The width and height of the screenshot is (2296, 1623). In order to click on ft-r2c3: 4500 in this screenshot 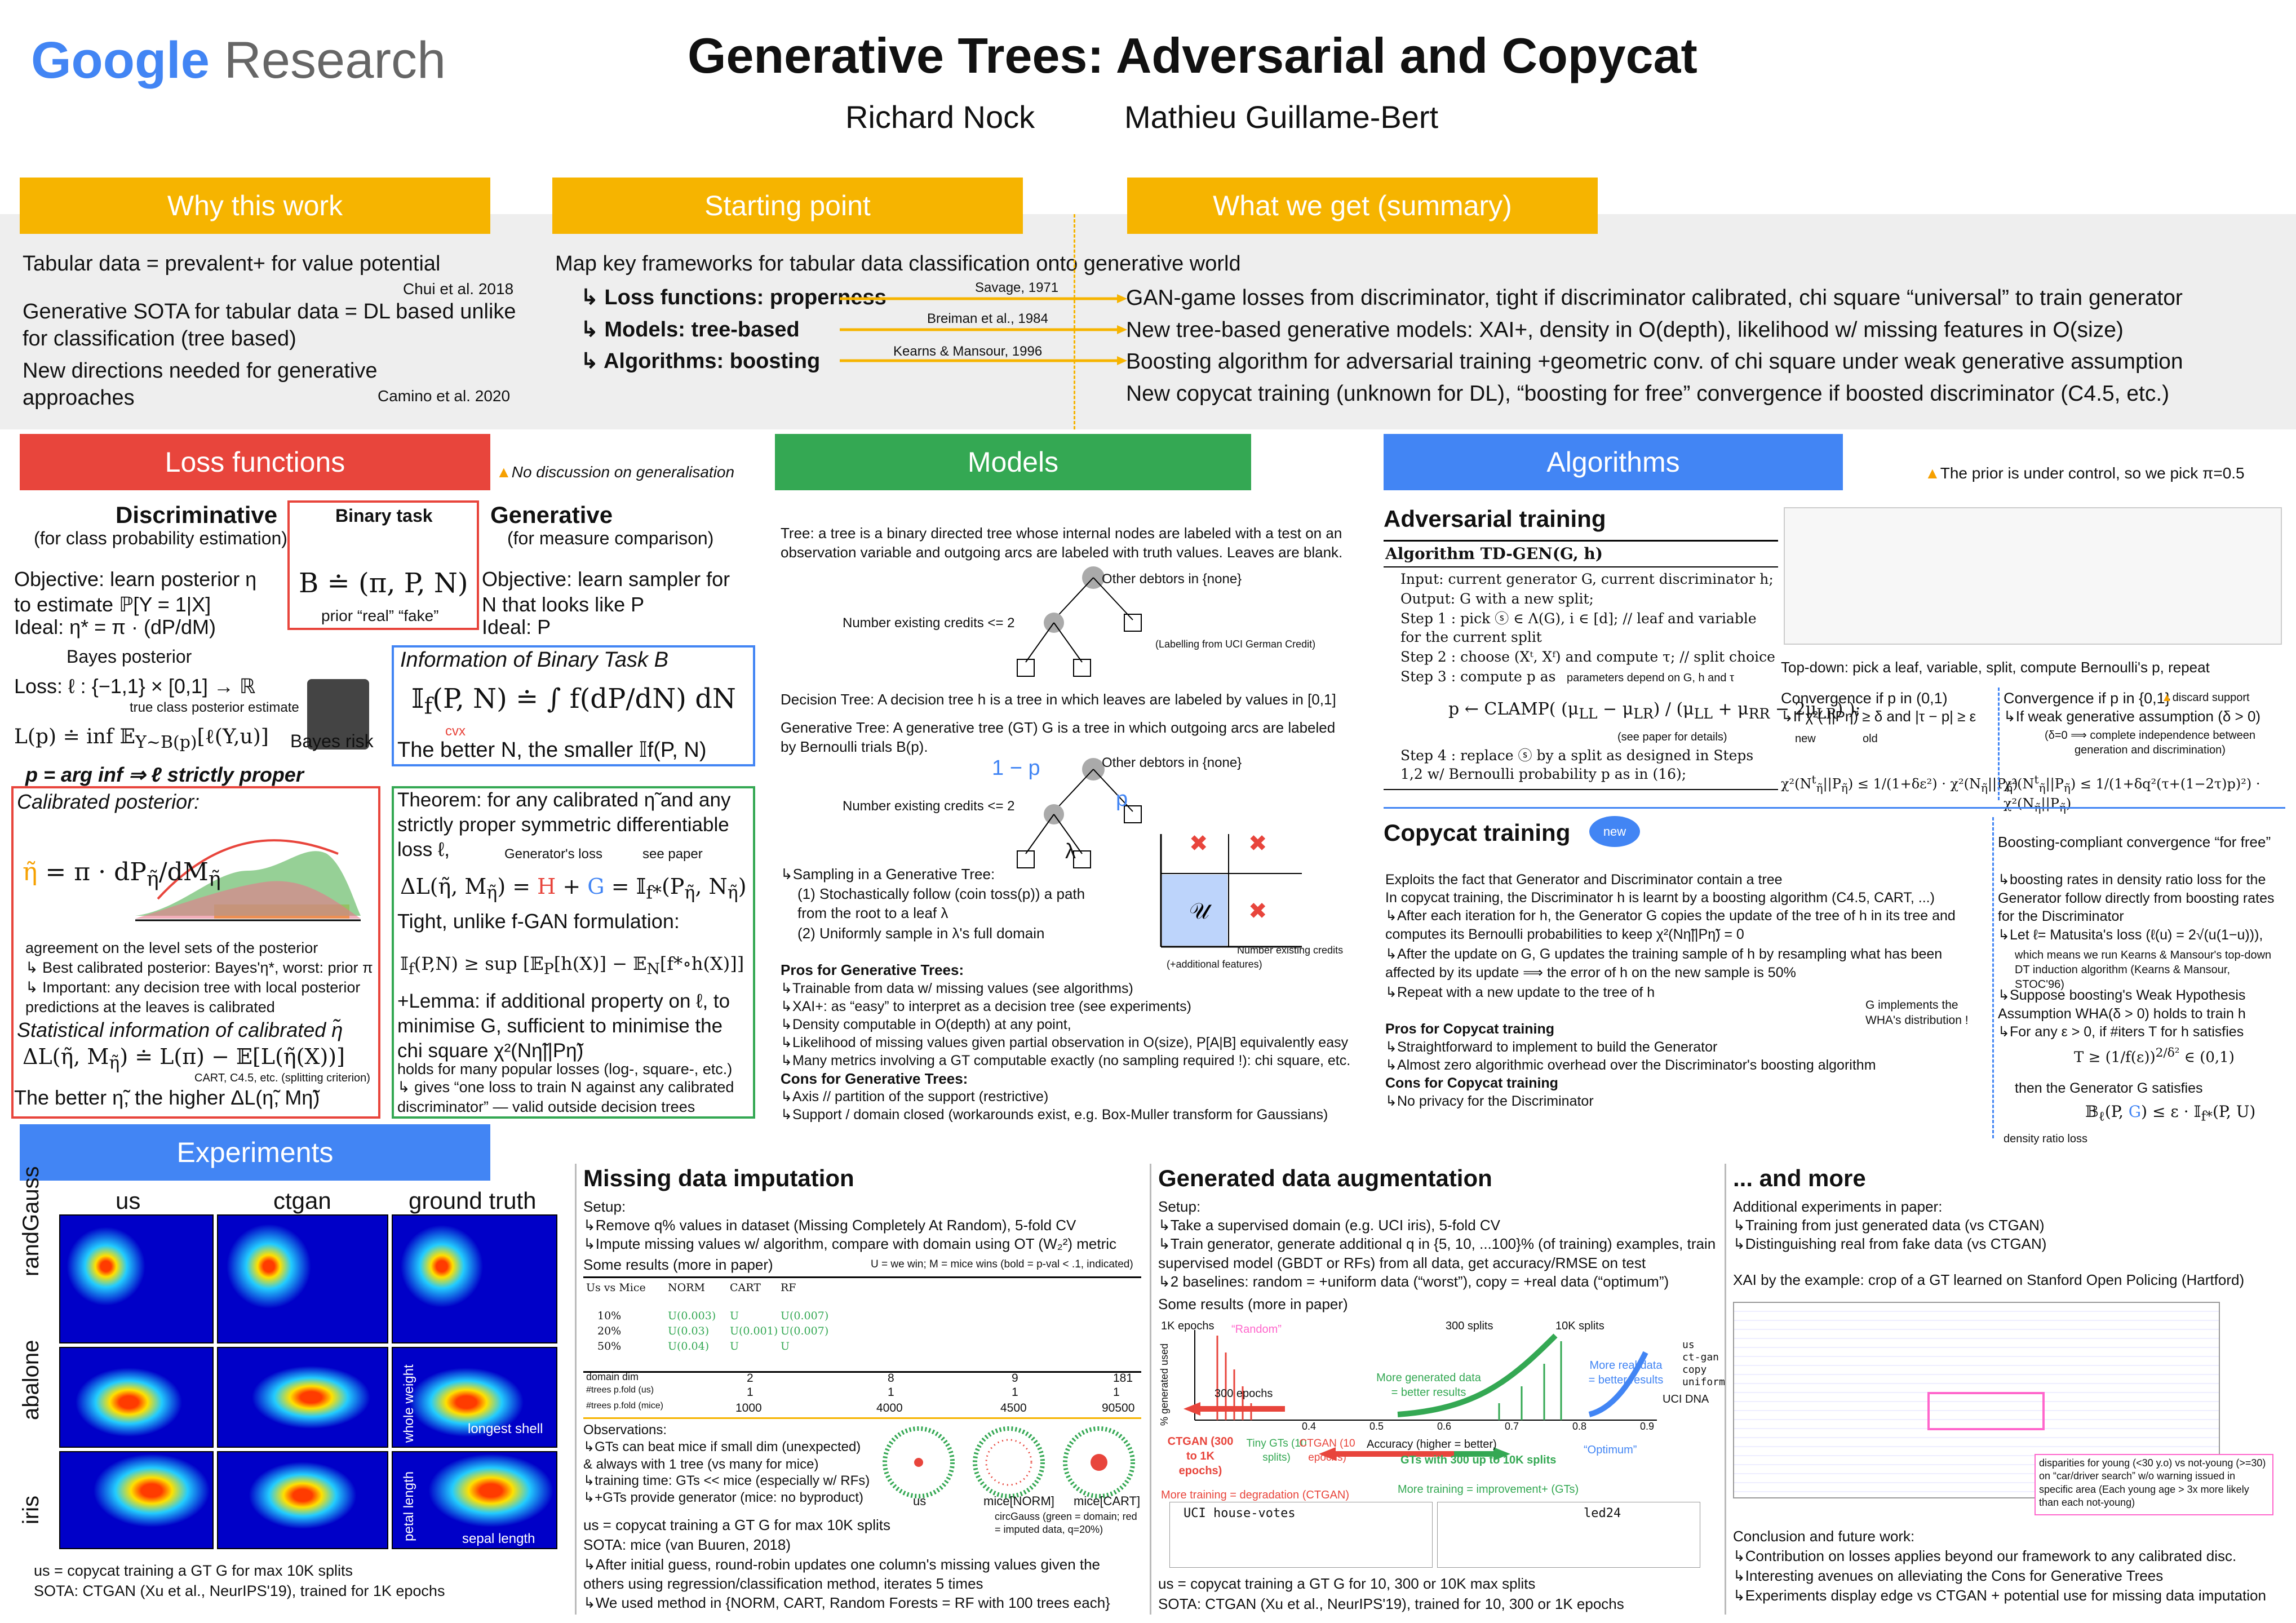, I will do `click(1013, 1408)`.